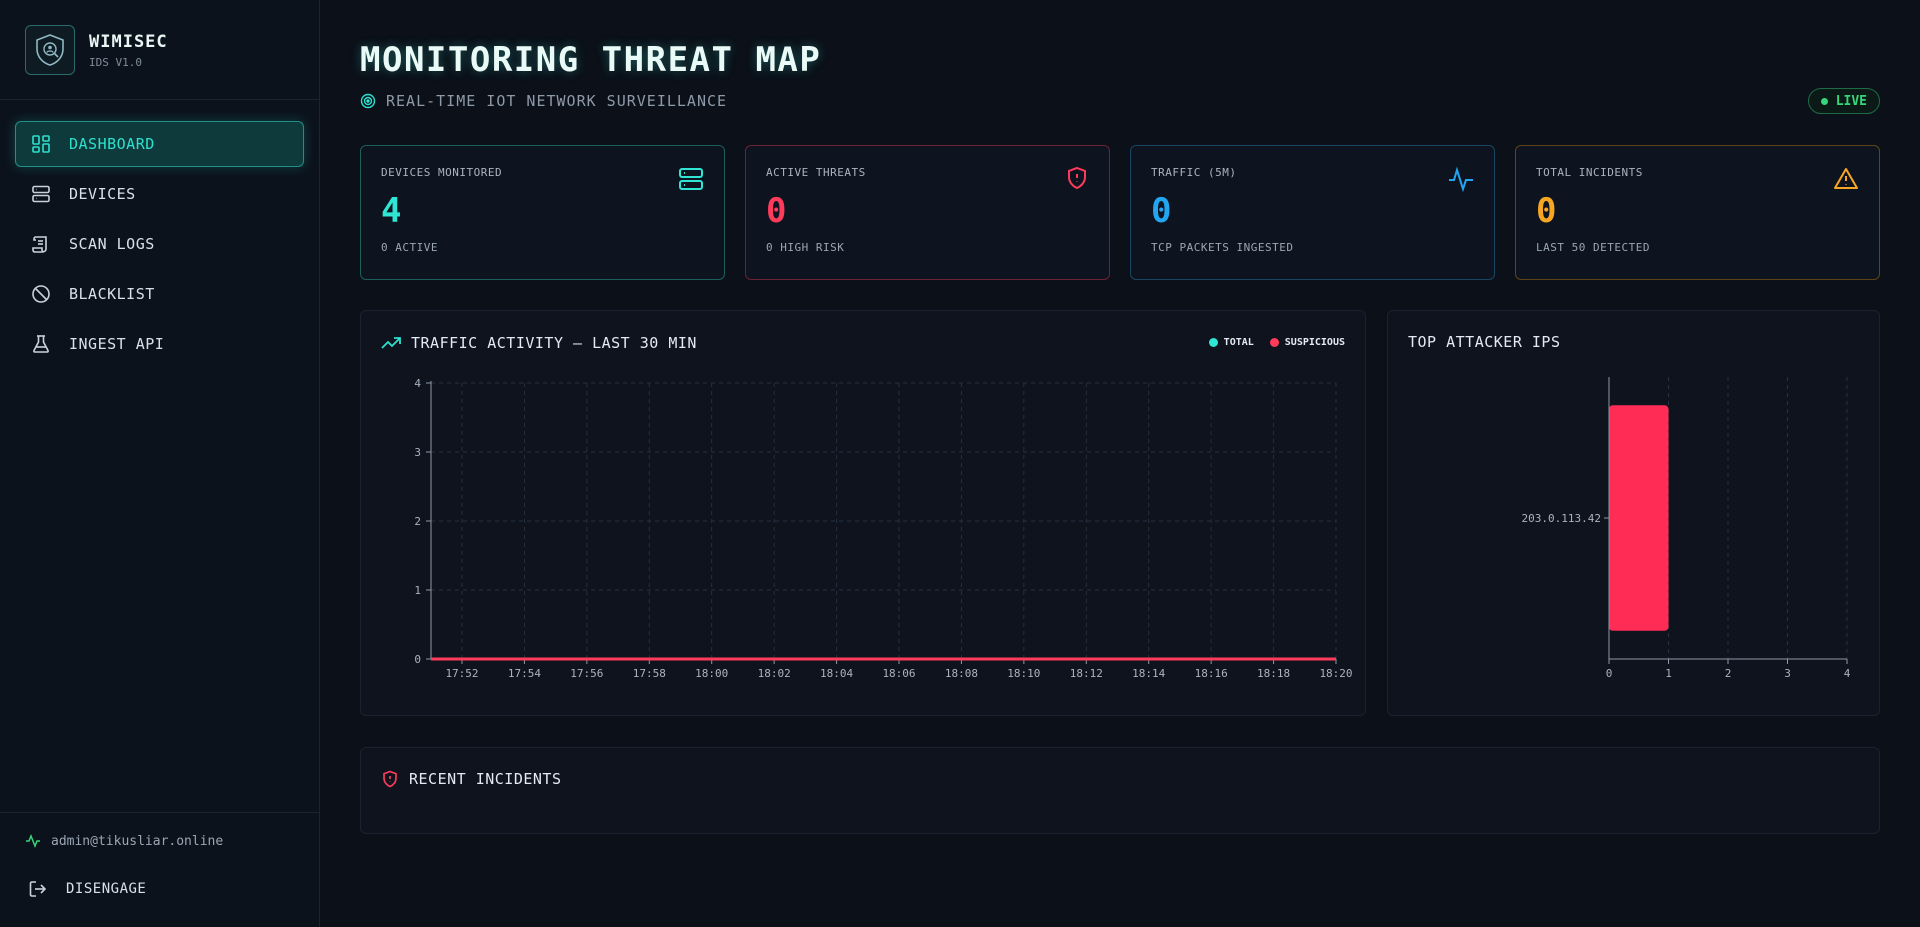 The height and width of the screenshot is (927, 1920). What do you see at coordinates (649, 673) in the screenshot?
I see `x-tick-label: 17:58` at bounding box center [649, 673].